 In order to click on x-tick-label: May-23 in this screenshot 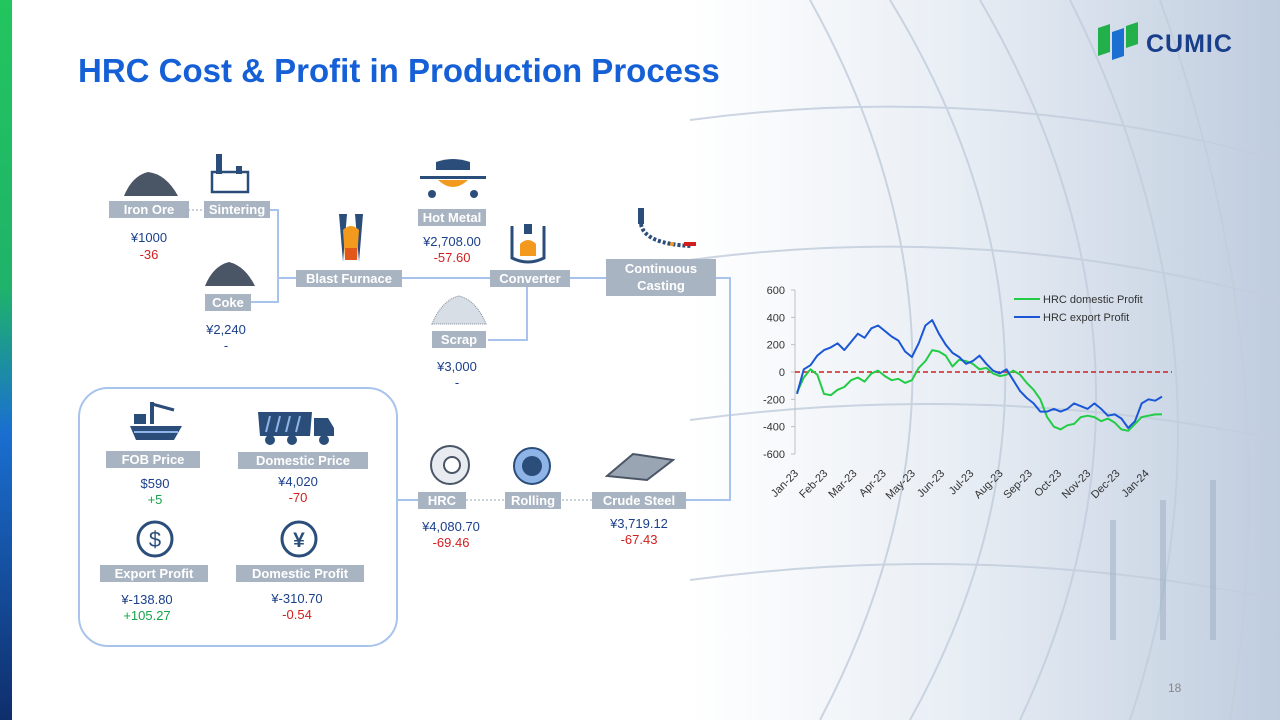, I will do `click(901, 485)`.